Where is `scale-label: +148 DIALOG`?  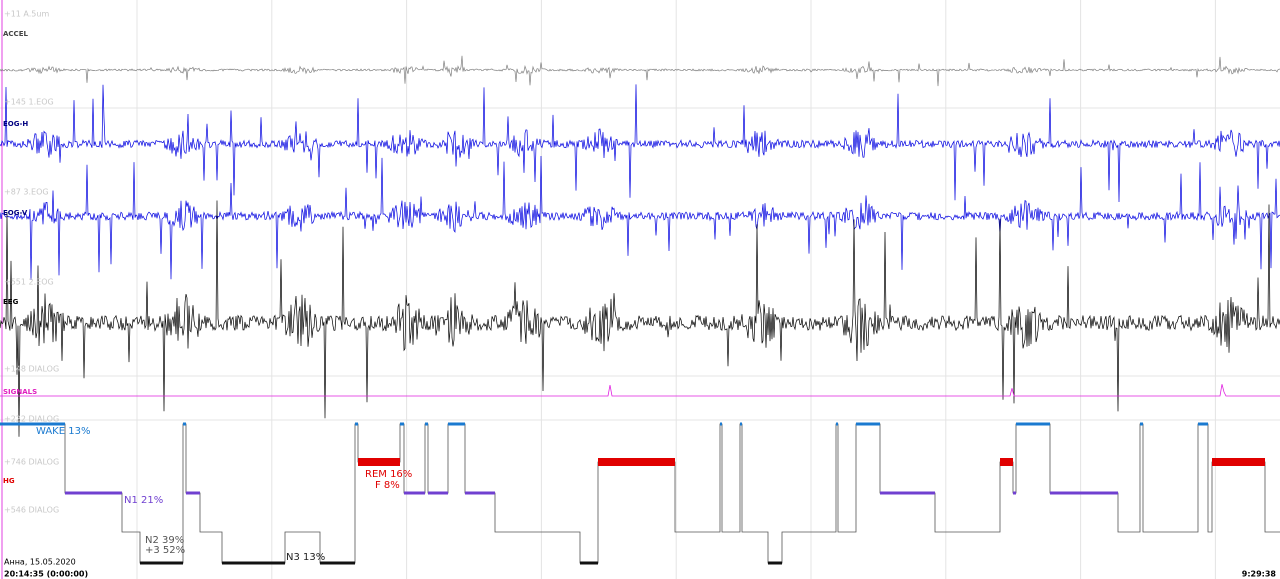 scale-label: +148 DIALOG is located at coordinates (31, 369).